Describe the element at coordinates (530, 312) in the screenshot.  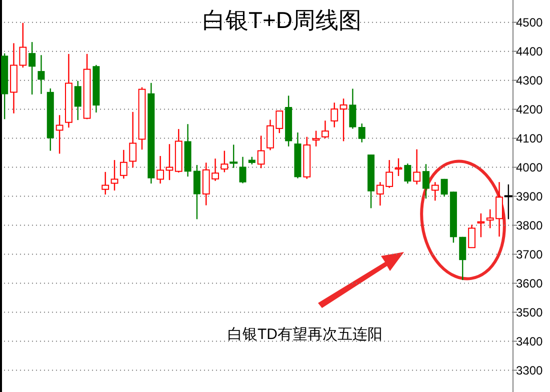
I see `y-tick-label: 3500` at that location.